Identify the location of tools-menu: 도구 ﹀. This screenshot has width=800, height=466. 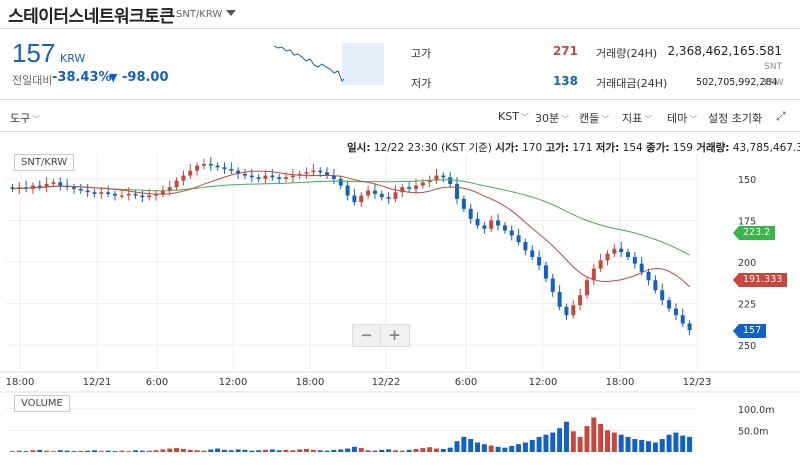
(25, 118).